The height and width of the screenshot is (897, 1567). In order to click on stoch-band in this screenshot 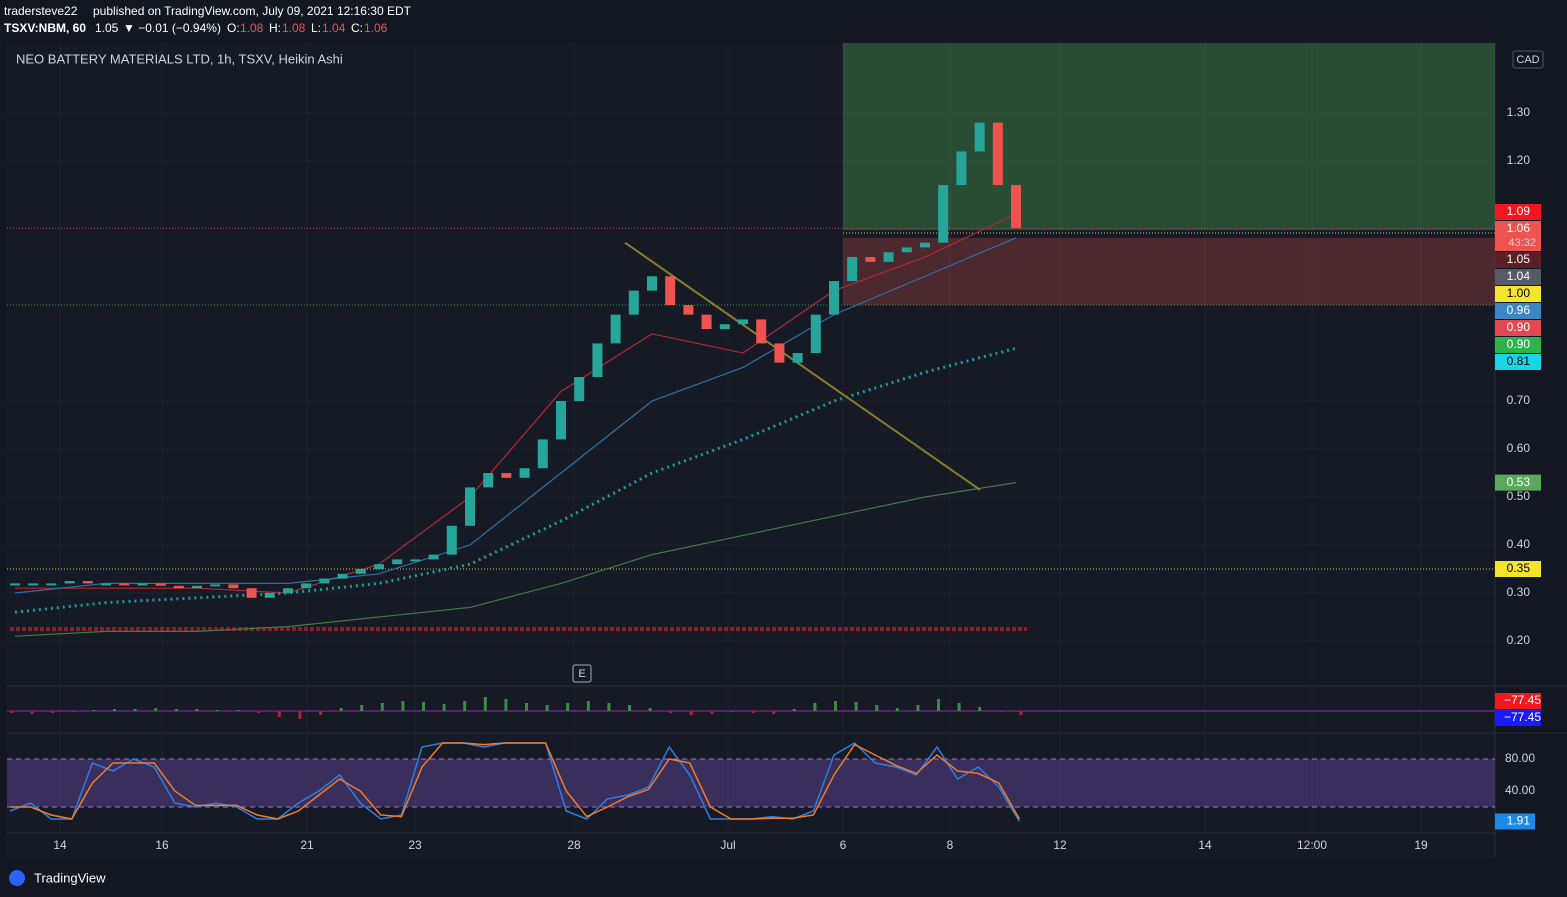, I will do `click(751, 783)`.